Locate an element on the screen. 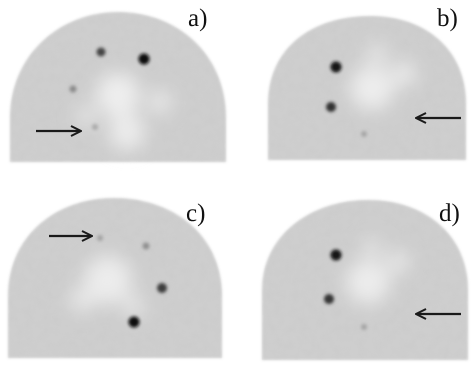 Image resolution: width=476 pixels, height=366 pixels. panel-label-b: b) is located at coordinates (447, 18).